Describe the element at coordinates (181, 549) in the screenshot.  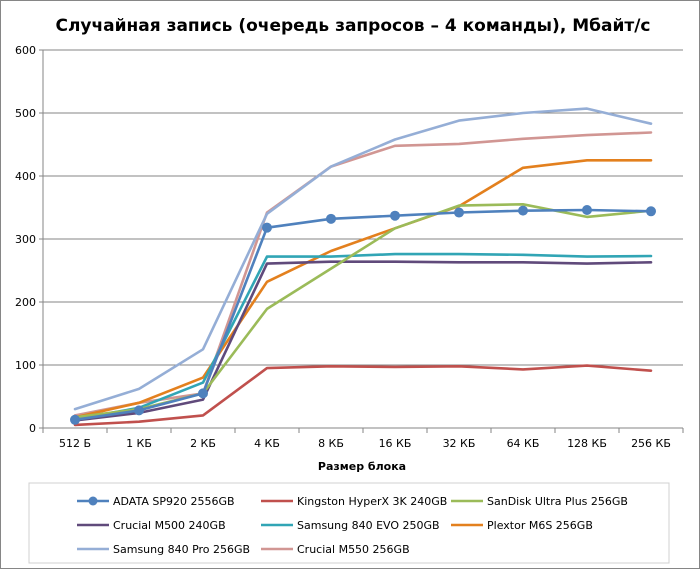
I see `legend-label: Samsung 840 Pro 256GB` at that location.